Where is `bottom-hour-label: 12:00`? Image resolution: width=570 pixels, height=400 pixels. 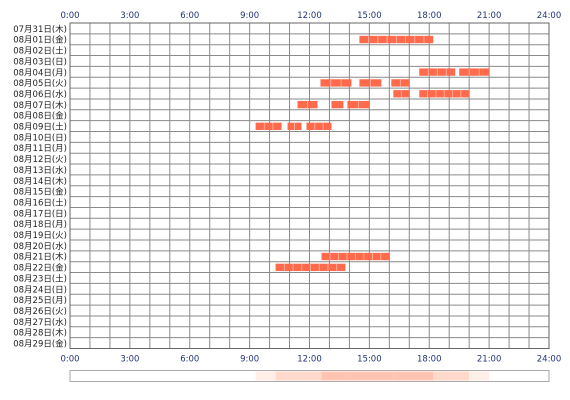 bottom-hour-label: 12:00 is located at coordinates (309, 360).